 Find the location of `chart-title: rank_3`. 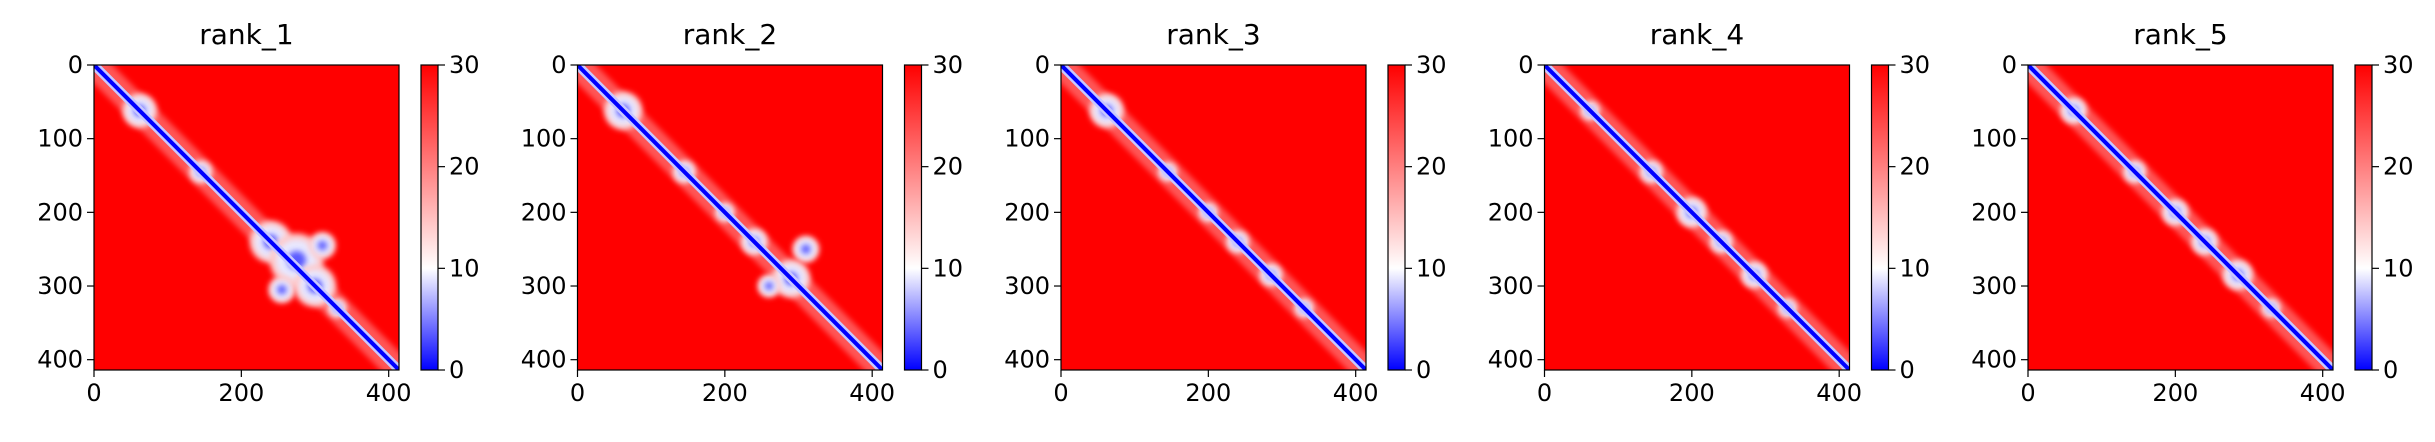

chart-title: rank_3 is located at coordinates (1213, 34).